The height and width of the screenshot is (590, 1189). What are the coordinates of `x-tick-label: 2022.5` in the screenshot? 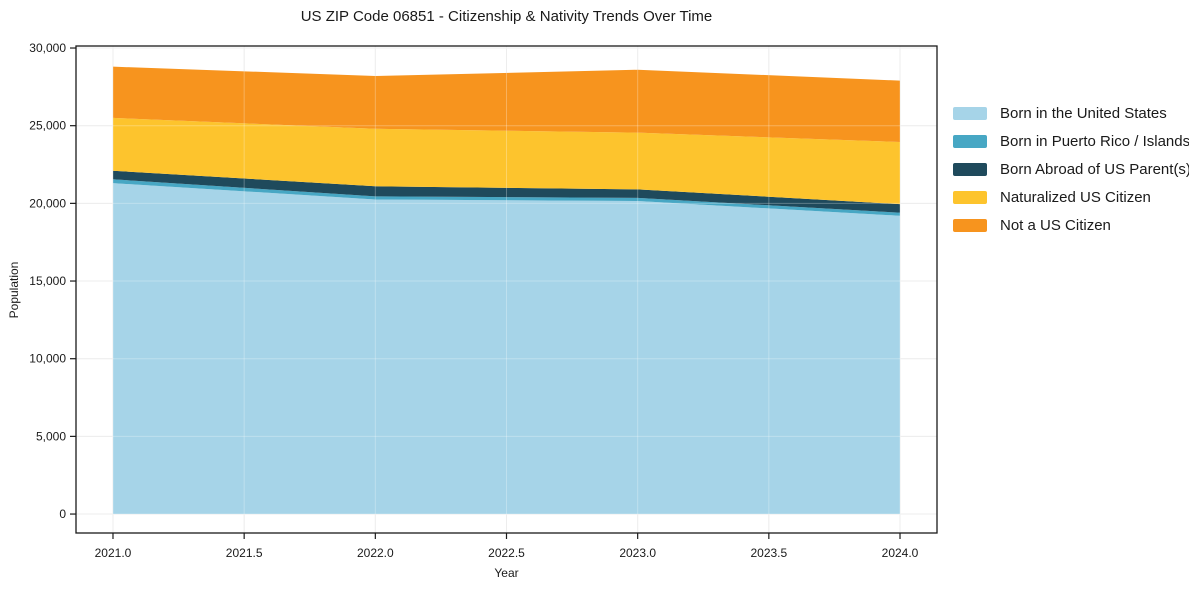 It's located at (506, 553).